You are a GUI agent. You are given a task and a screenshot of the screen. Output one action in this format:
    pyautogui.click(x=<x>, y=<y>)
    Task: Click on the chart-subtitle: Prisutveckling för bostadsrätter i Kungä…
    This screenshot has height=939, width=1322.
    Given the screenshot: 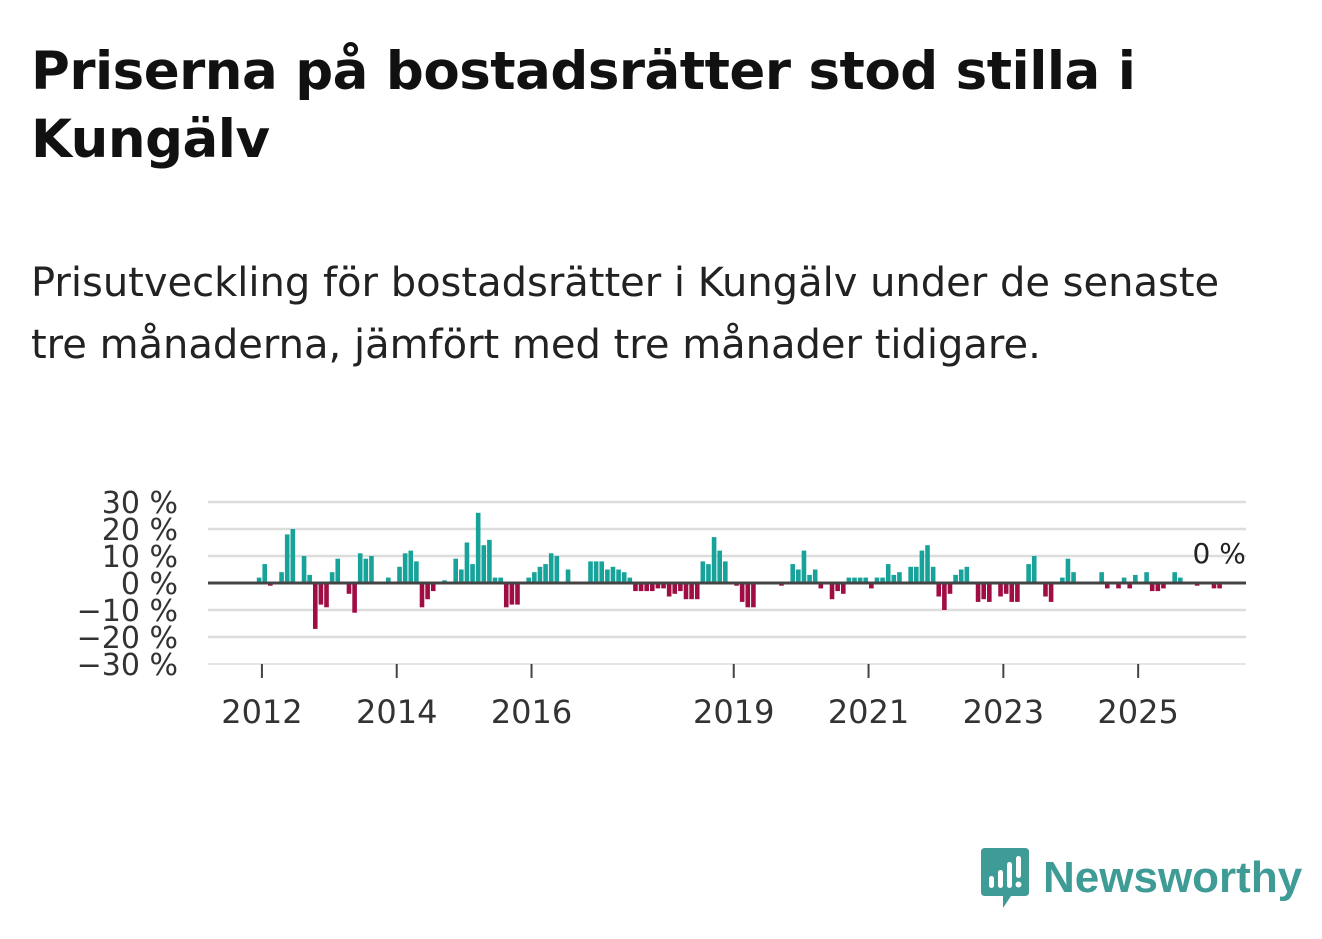 What is the action you would take?
    pyautogui.click(x=625, y=314)
    